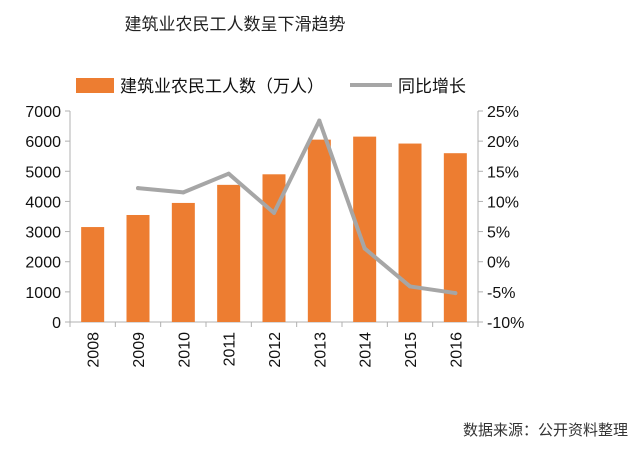 This screenshot has height=453, width=640. What do you see at coordinates (43, 233) in the screenshot?
I see `y-left-tick-label: 3000` at bounding box center [43, 233].